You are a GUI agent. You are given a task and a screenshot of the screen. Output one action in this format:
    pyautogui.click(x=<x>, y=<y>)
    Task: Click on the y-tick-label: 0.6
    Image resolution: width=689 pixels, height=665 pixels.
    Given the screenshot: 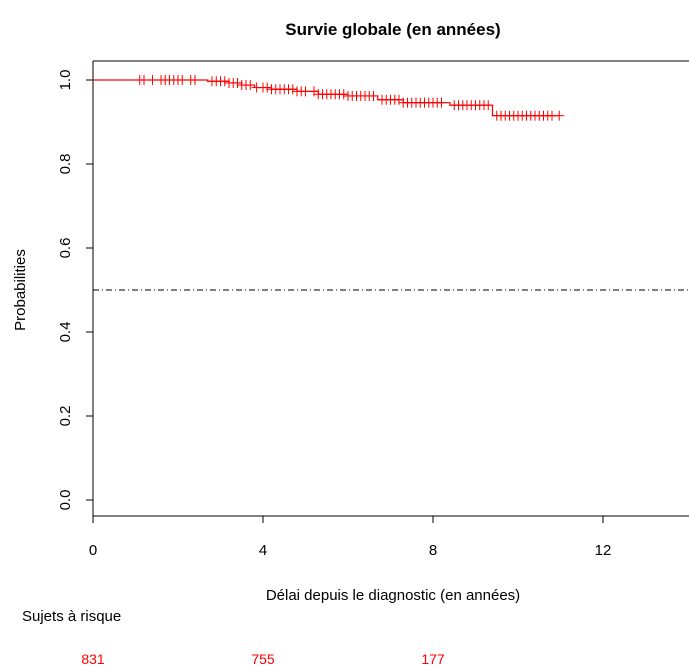 What is the action you would take?
    pyautogui.click(x=65, y=248)
    